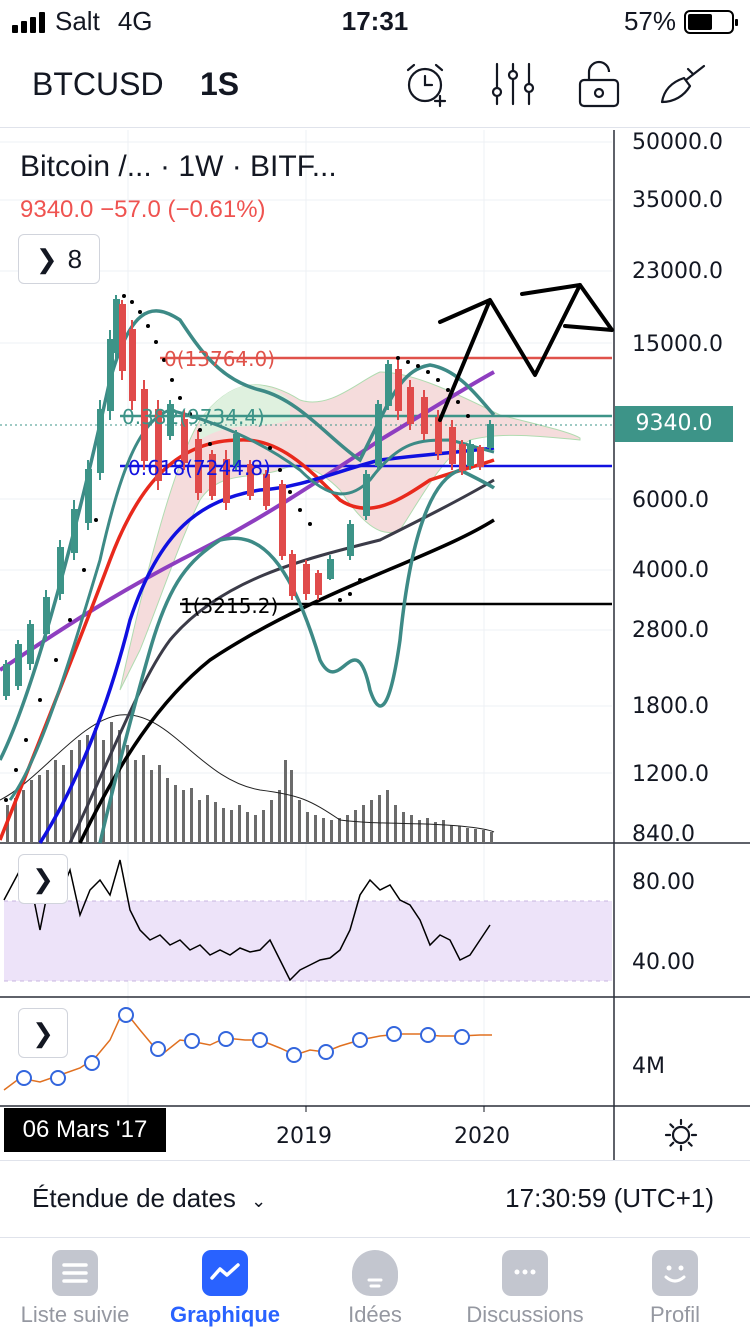  What do you see at coordinates (677, 142) in the screenshot?
I see `price-axis-label: 50000.0` at bounding box center [677, 142].